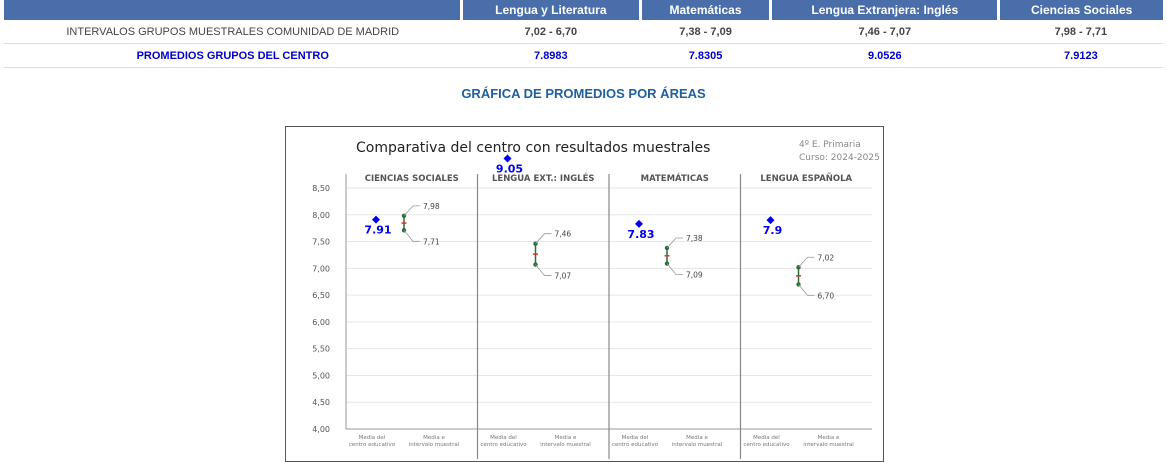  Describe the element at coordinates (694, 275) in the screenshot. I see `interval-low-label: 7,09` at that location.